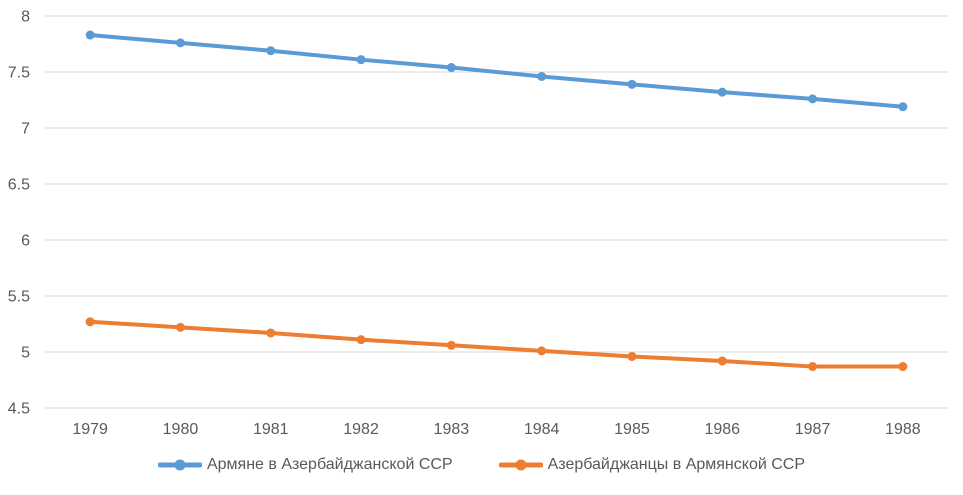  What do you see at coordinates (90, 429) in the screenshot?
I see `x-axis-tick-label: 1979` at bounding box center [90, 429].